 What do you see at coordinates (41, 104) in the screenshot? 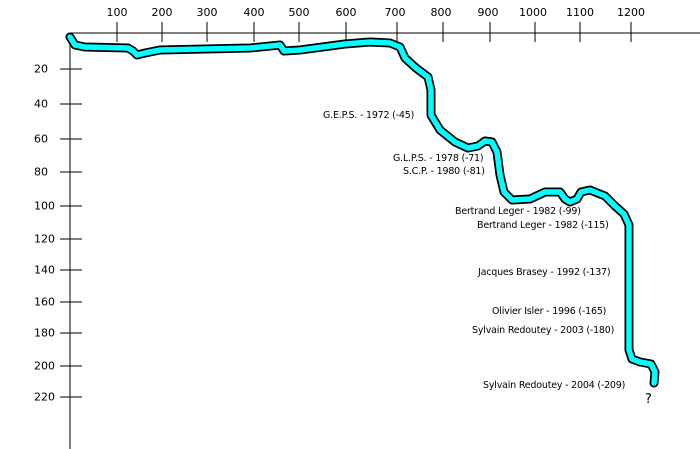
I see `y-tick-label: 40` at bounding box center [41, 104].